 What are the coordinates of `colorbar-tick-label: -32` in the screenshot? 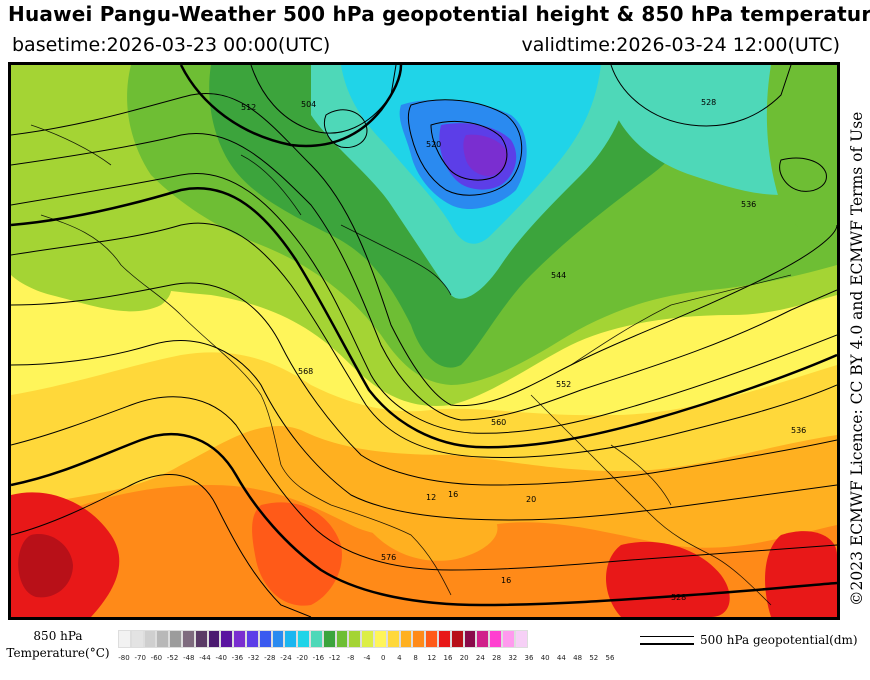 It's located at (253, 658).